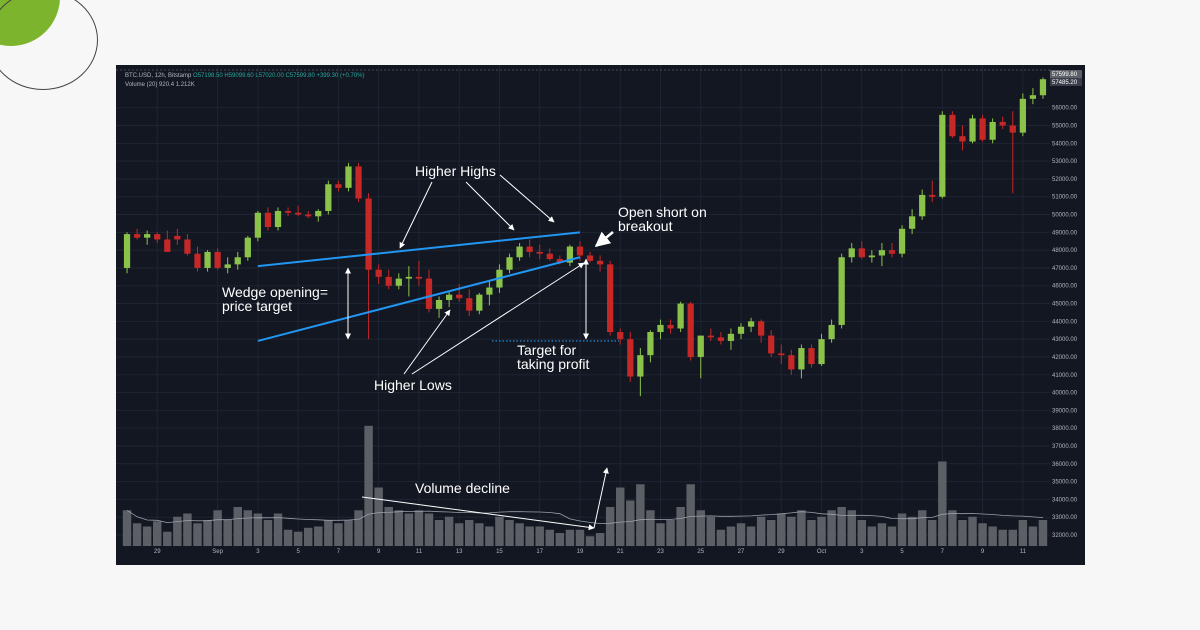 Image resolution: width=1200 pixels, height=630 pixels. I want to click on x-tick-label: 13, so click(459, 552).